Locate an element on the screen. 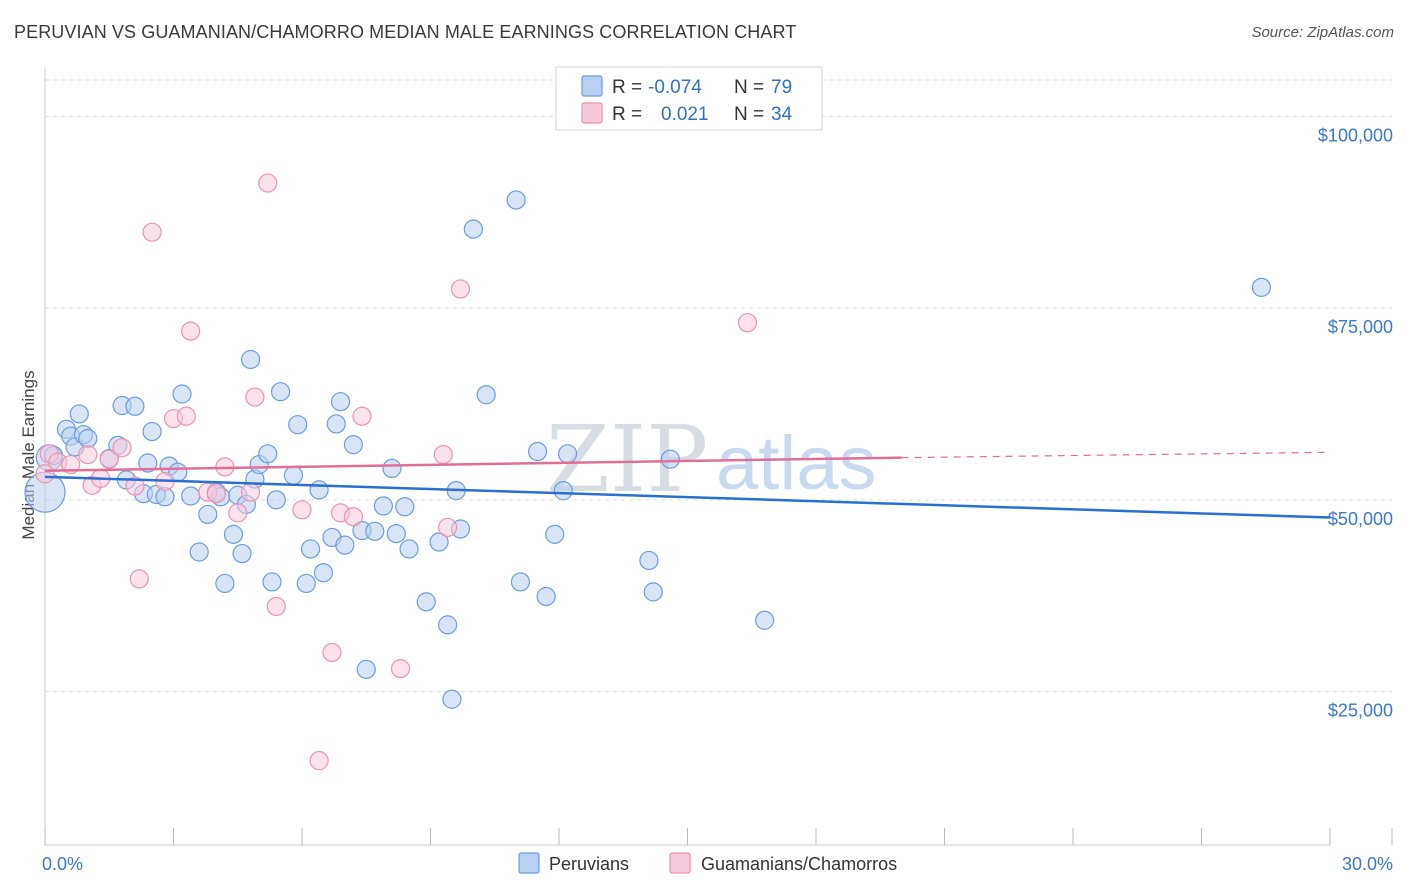  trend-lines is located at coordinates (687, 485).